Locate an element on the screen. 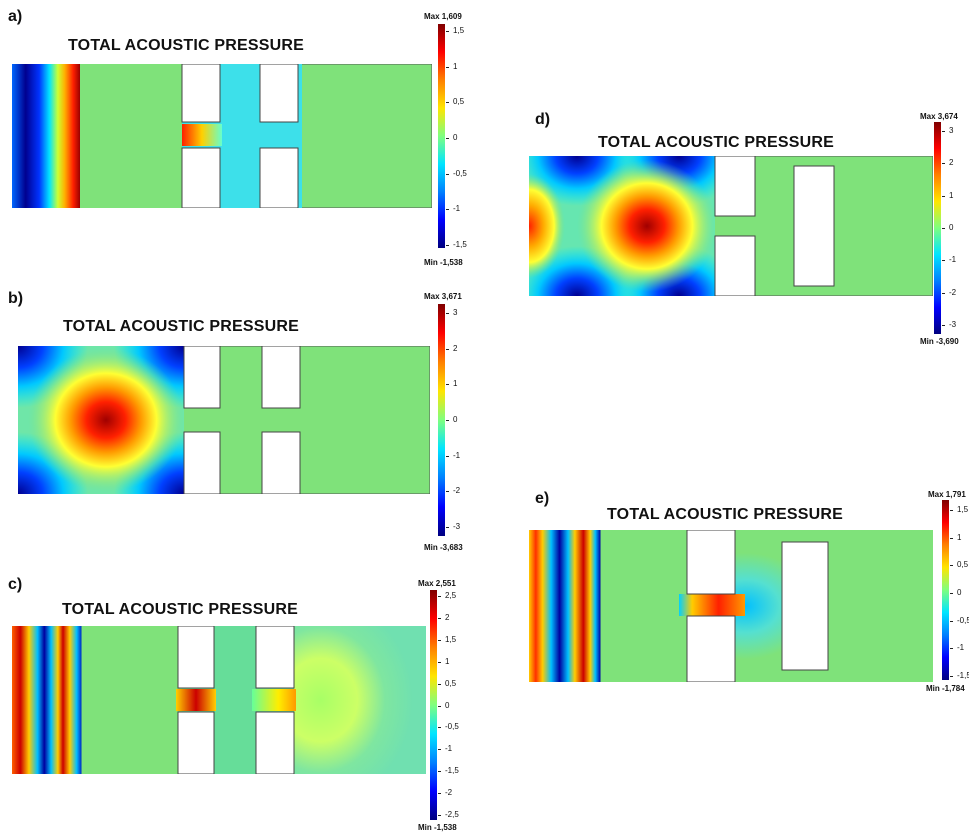 Image resolution: width=969 pixels, height=834 pixels. panel-c-title: TOTAL ACOUSTIC PRESSURE is located at coordinates (180, 609).